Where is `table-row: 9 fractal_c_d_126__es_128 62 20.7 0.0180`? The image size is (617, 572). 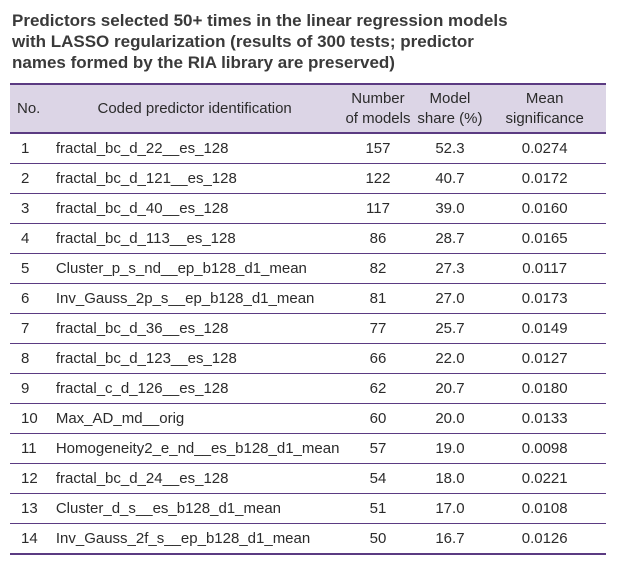 table-row: 9 fractal_c_d_126__es_128 62 20.7 0.0180 is located at coordinates (308, 388).